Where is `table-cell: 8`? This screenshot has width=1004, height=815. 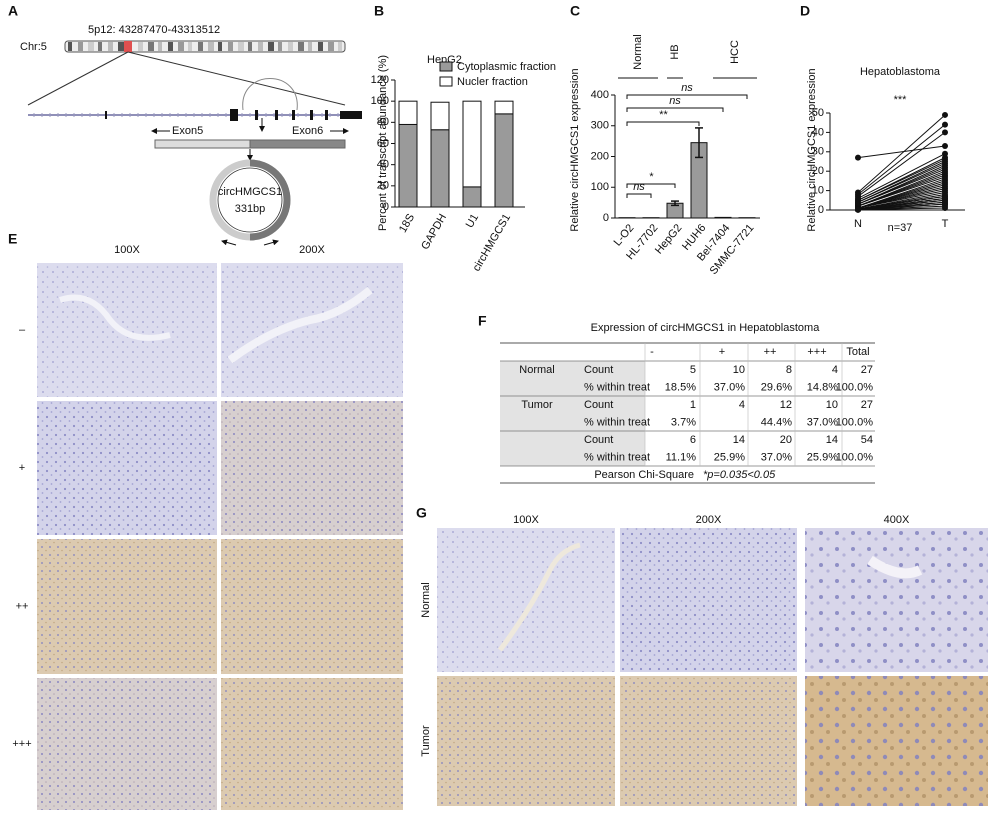
table-cell: 8 is located at coordinates (789, 370).